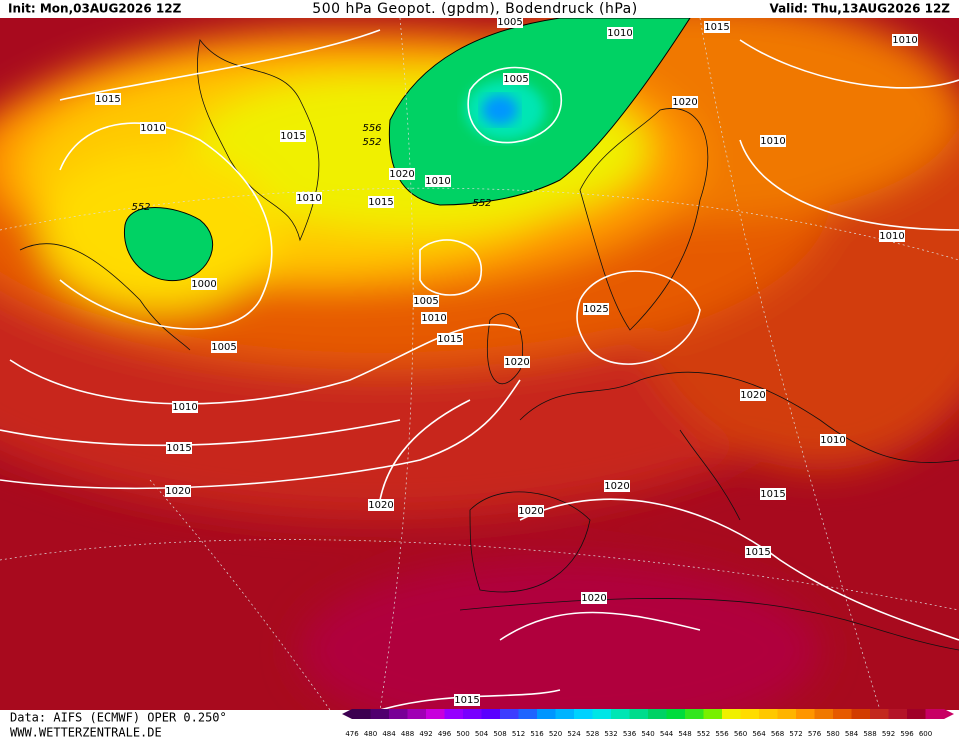  Describe the element at coordinates (888, 734) in the screenshot. I see `colorbar-label: 592` at that location.